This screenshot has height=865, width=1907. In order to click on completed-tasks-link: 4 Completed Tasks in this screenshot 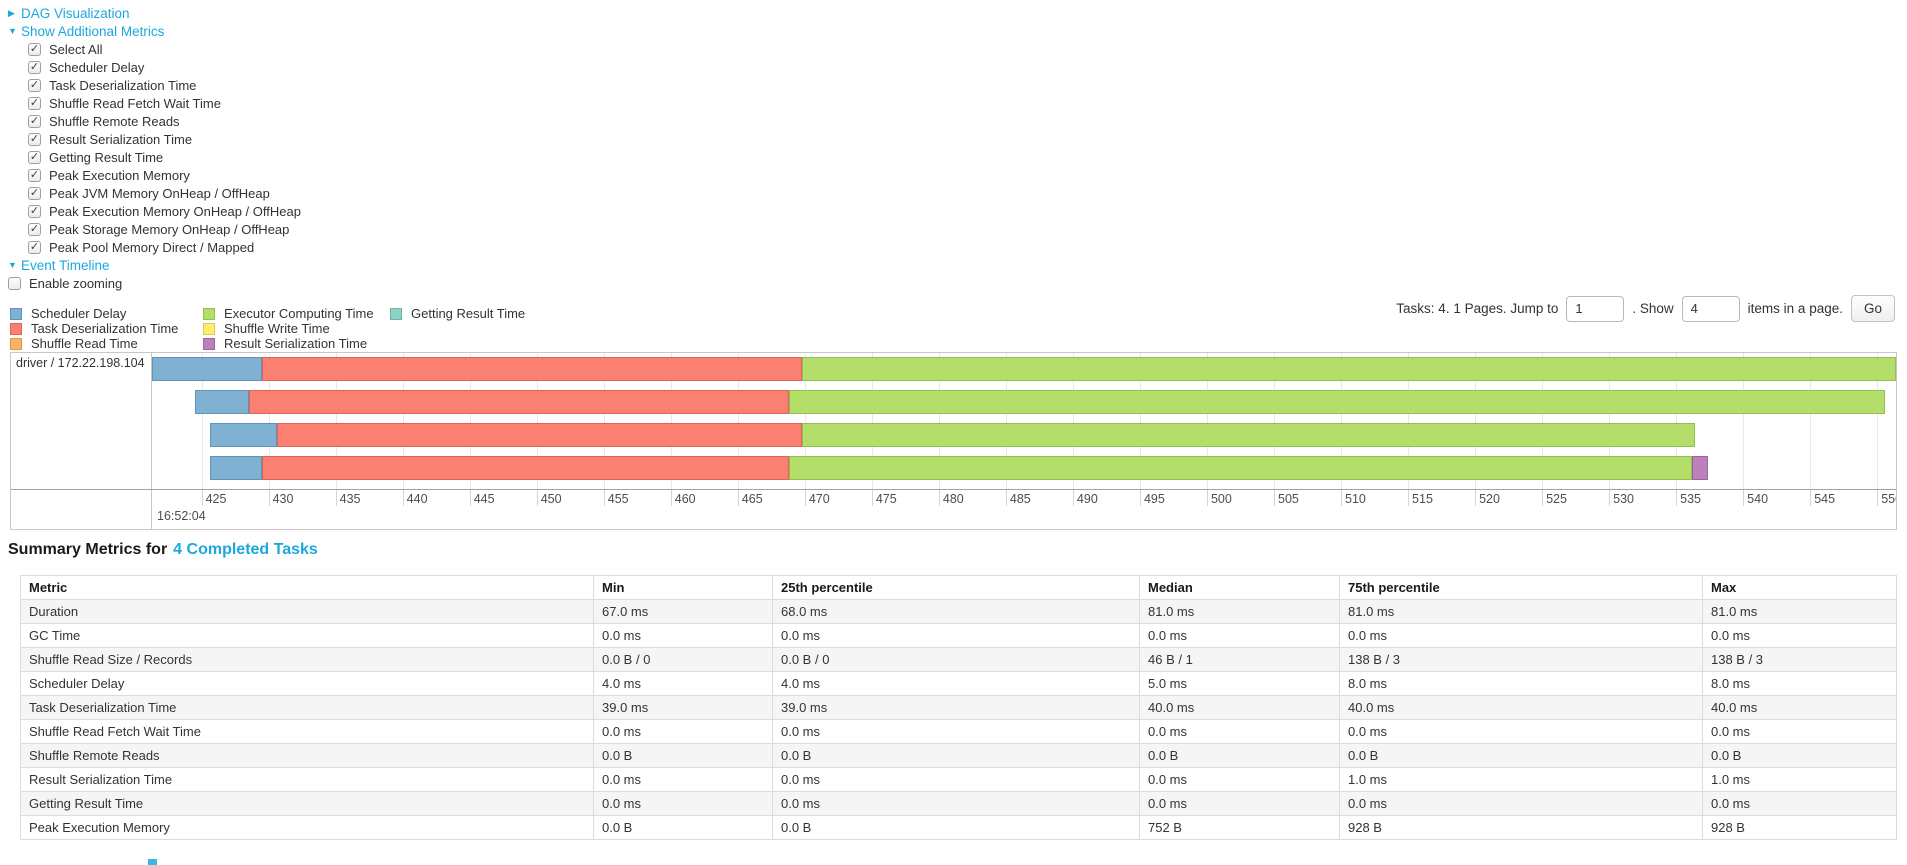, I will do `click(245, 549)`.